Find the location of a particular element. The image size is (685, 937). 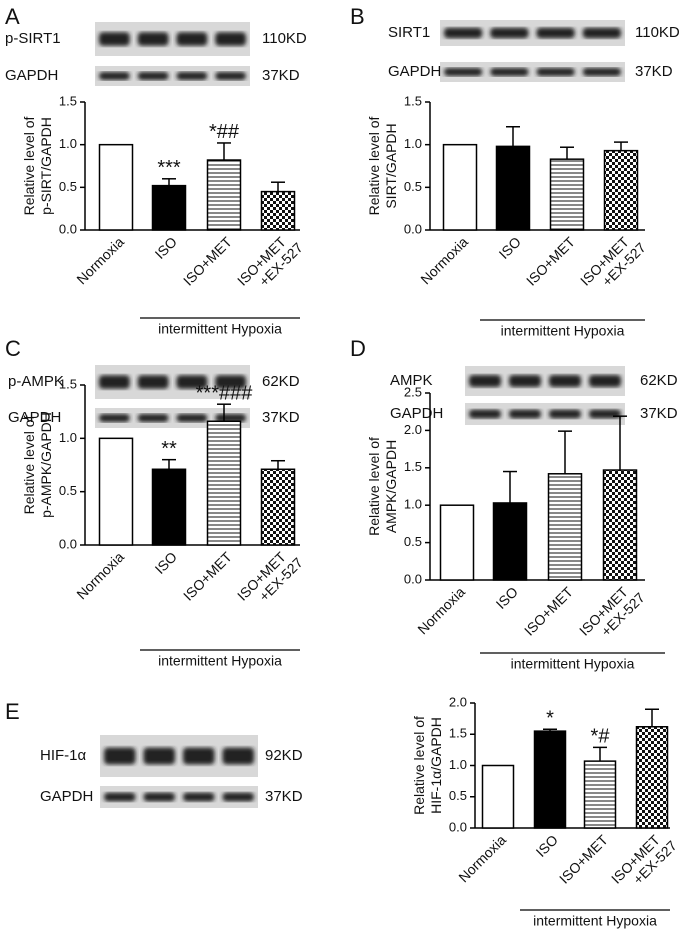

y-axis-label: Relative level ofAMPK/GAPDH is located at coordinates (382, 486).